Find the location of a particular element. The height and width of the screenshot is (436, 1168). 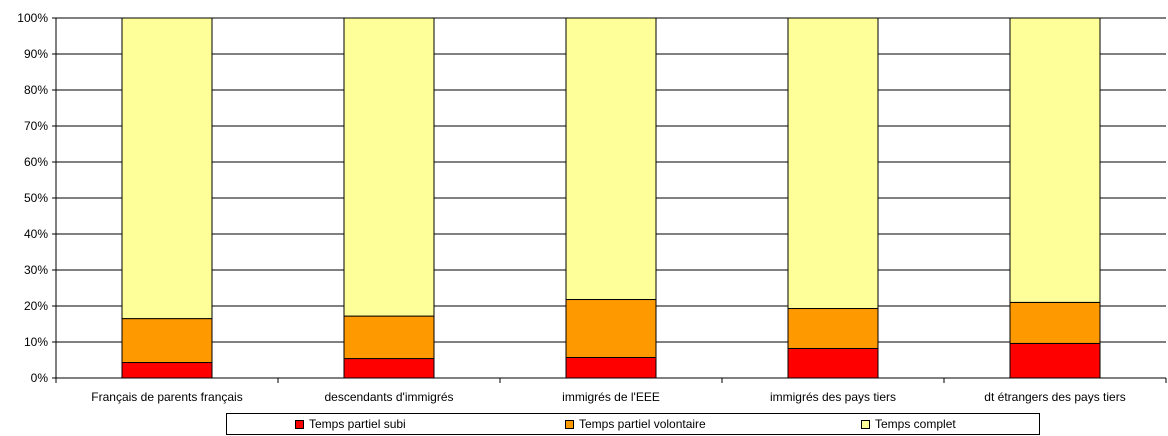

x-tick-label: Français de parents français is located at coordinates (166, 397).